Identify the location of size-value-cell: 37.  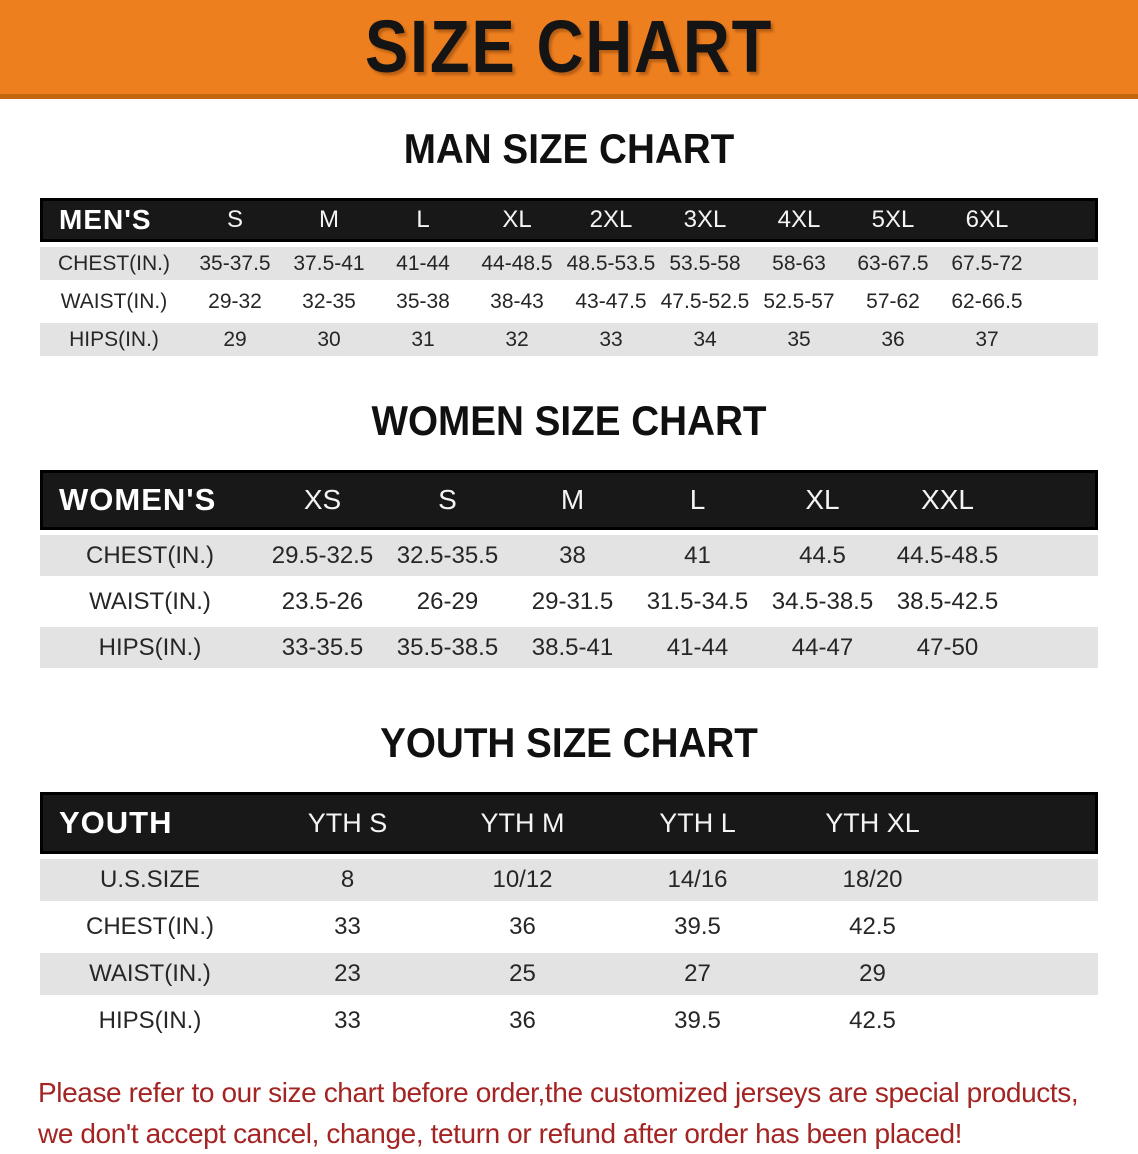
(987, 339).